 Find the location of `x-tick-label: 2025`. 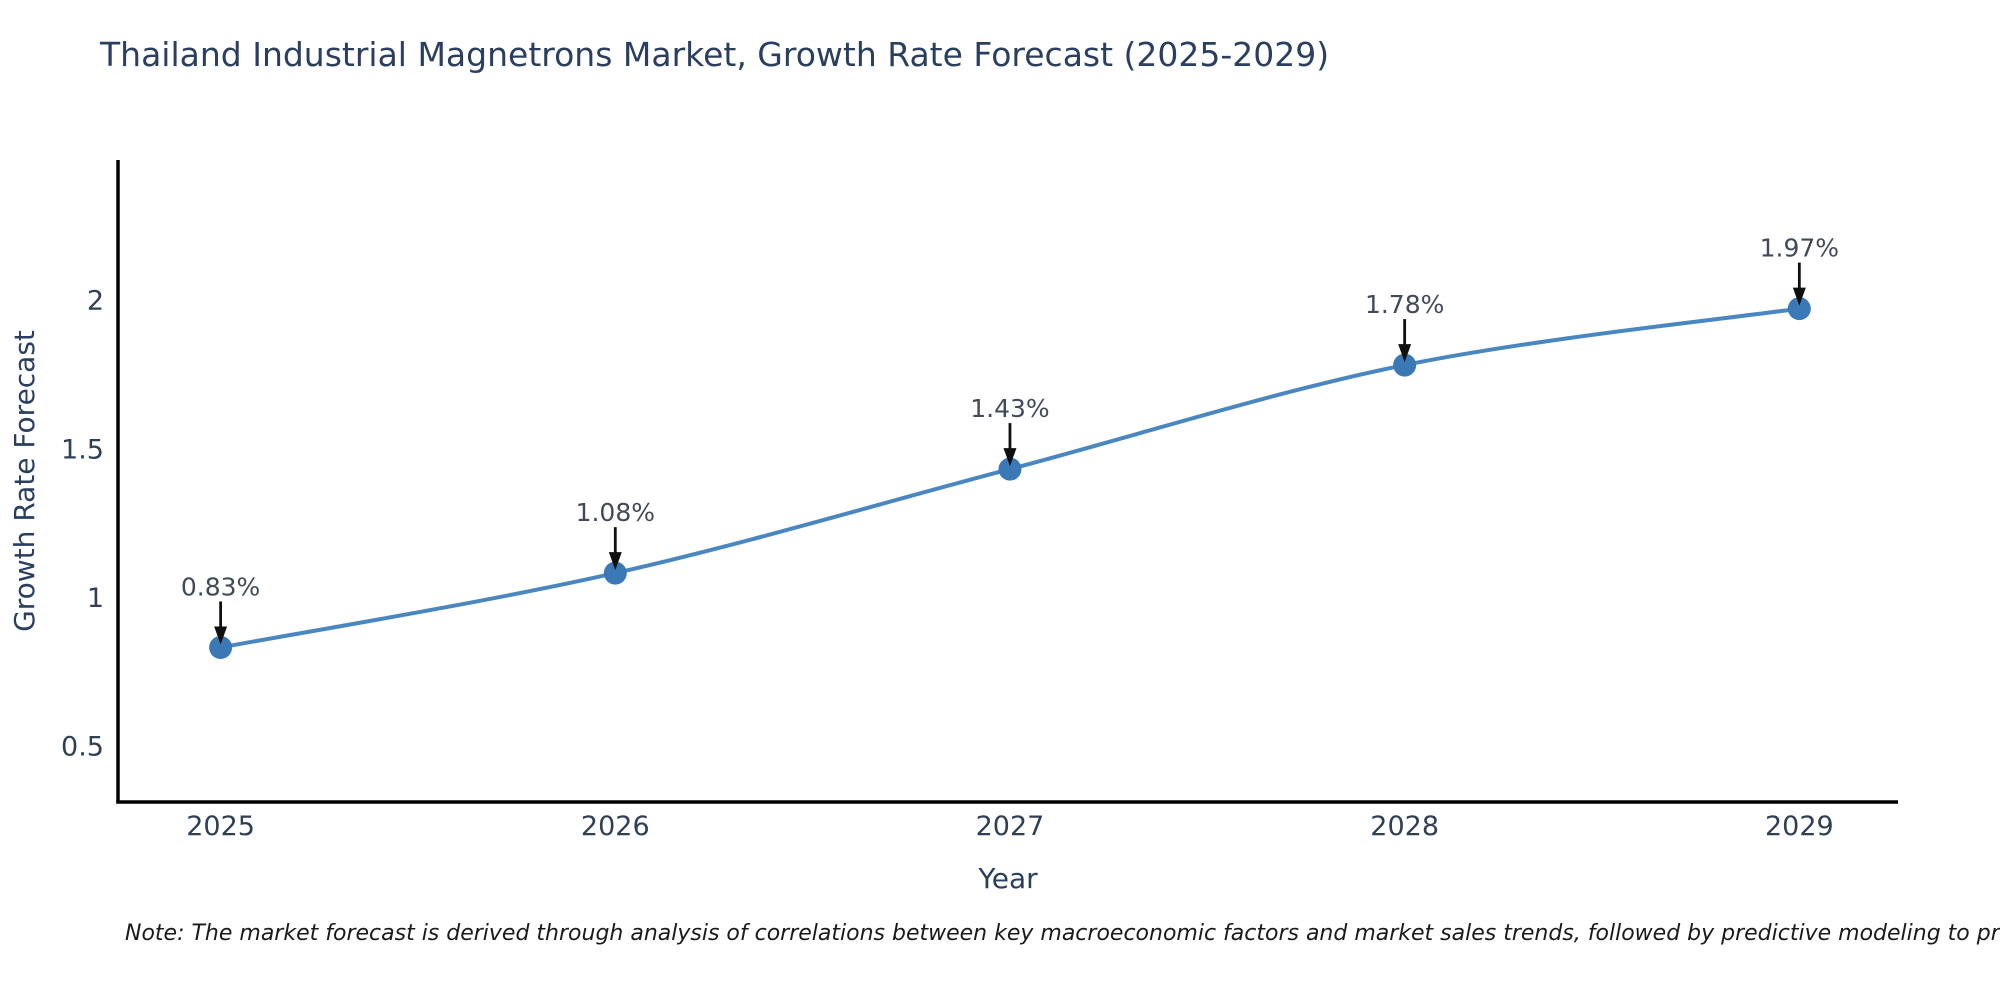

x-tick-label: 2025 is located at coordinates (220, 826).